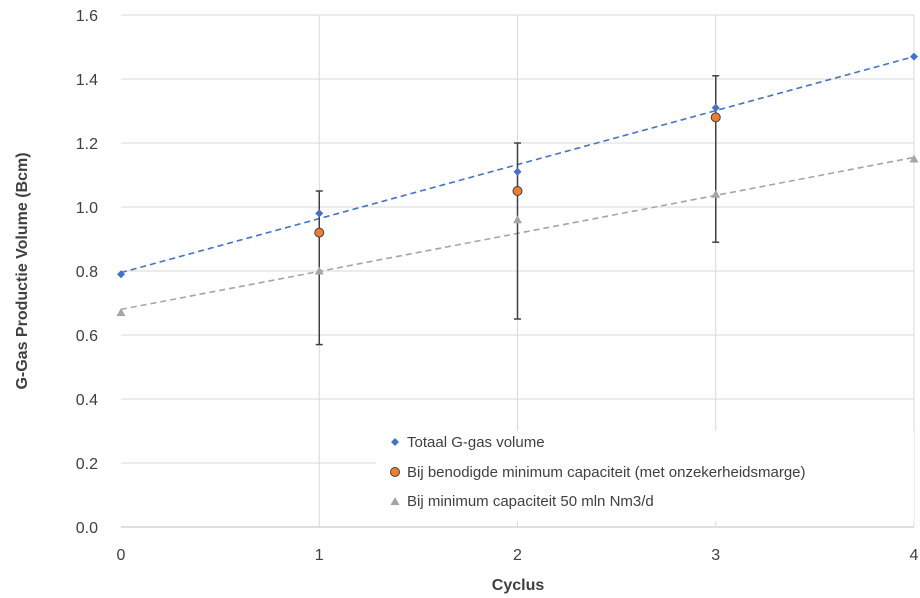 The image size is (920, 598). I want to click on y-tick-labels: 0.0 0.2 0.4 0.6 0.8 1.0 1.2 1.4 1.6, so click(87, 272).